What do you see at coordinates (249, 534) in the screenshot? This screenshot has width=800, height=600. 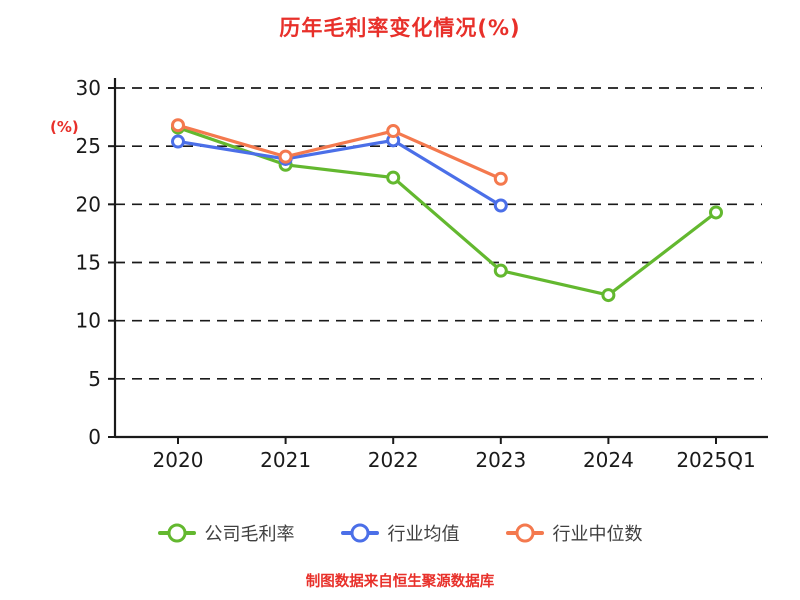 I see `legend-label: 公司毛利率` at bounding box center [249, 534].